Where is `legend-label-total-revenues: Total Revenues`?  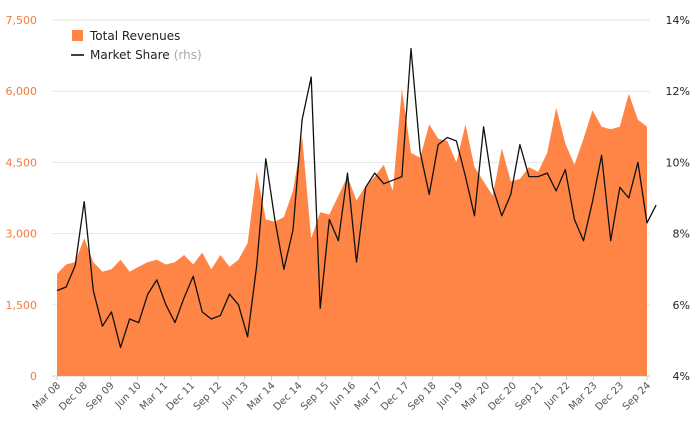 legend-label-total-revenues: Total Revenues is located at coordinates (134, 36).